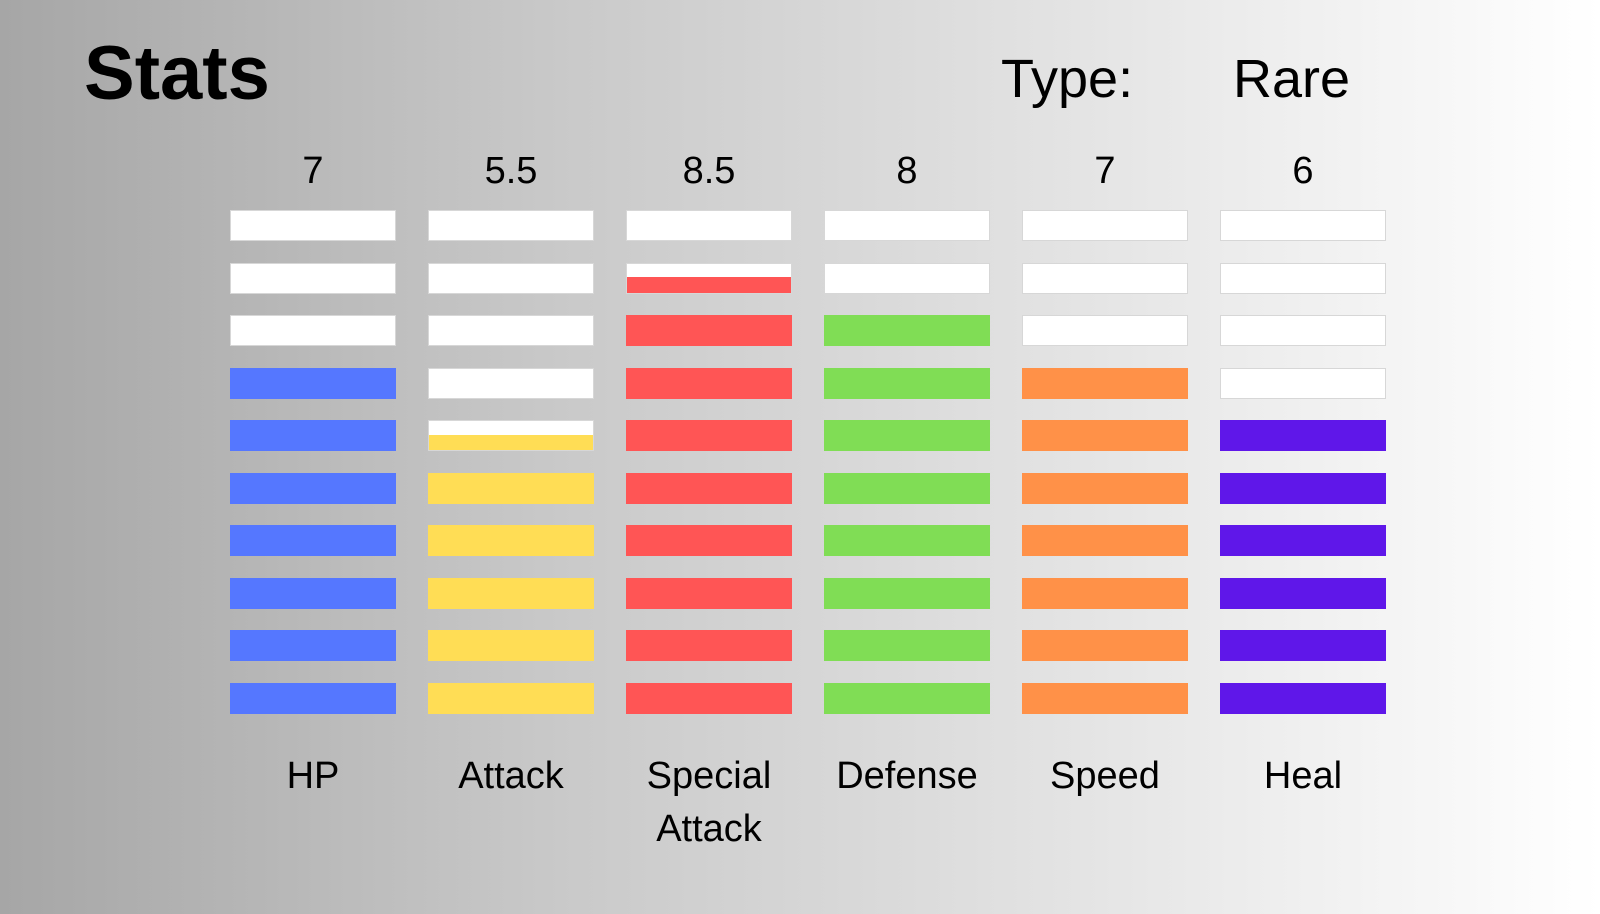  Describe the element at coordinates (709, 803) in the screenshot. I see `stat-label: Special Attack` at that location.